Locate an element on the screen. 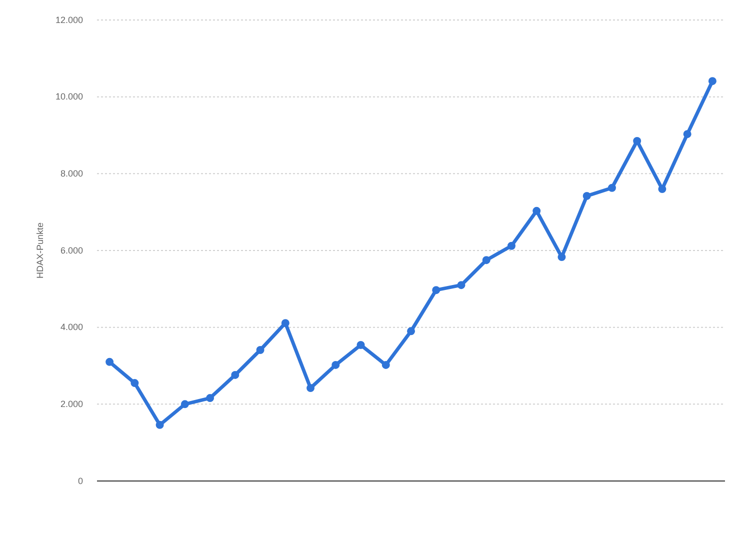 The image size is (754, 560). y-tick-label: 10.000 is located at coordinates (69, 97).